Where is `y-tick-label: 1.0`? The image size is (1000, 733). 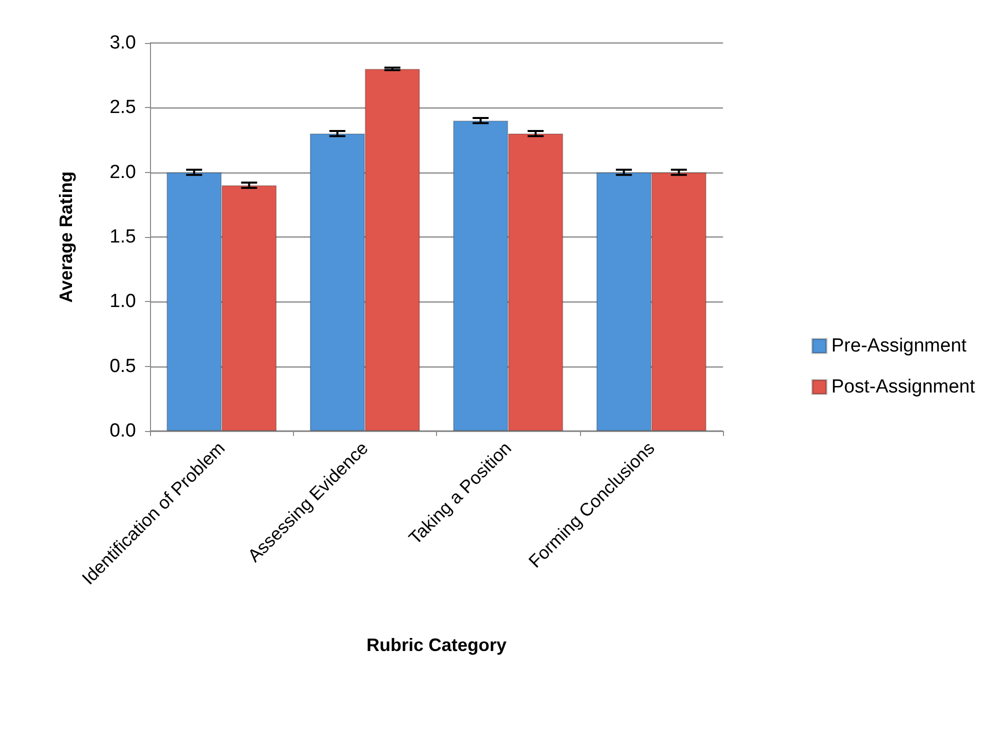 y-tick-label: 1.0 is located at coordinates (123, 301).